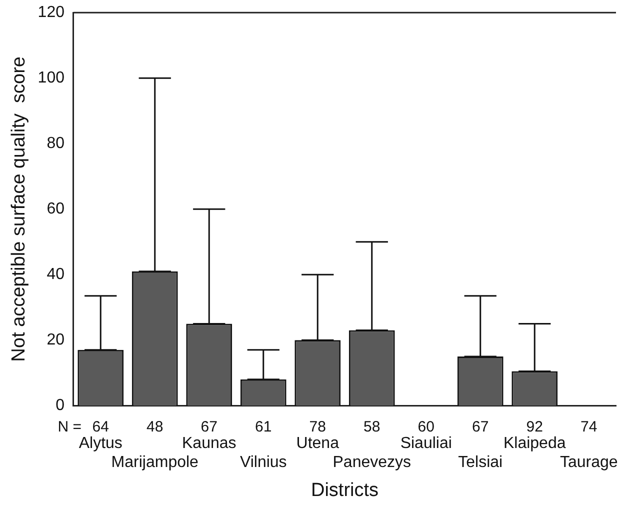  I want to click on text: N =, so click(70, 427).